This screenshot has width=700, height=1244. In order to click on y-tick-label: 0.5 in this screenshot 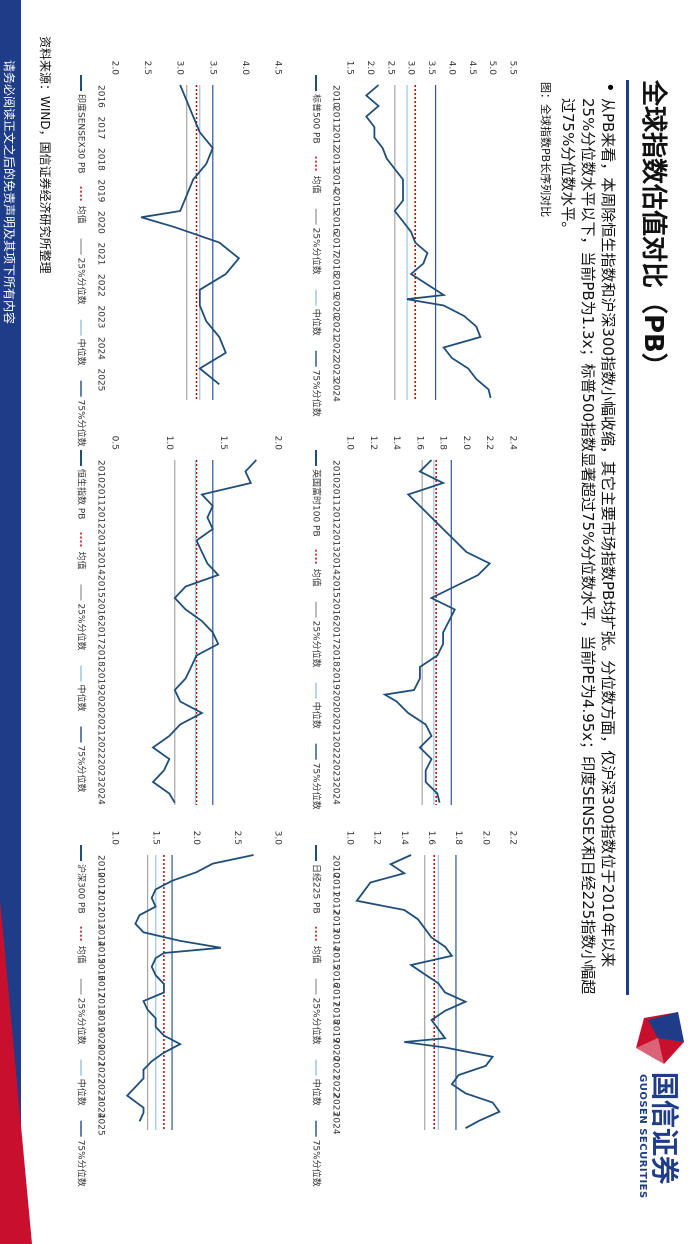, I will do `click(115, 443)`.